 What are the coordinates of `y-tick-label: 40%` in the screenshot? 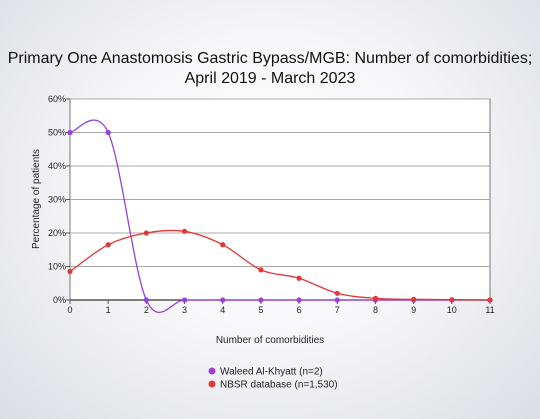 It's located at (57, 166).